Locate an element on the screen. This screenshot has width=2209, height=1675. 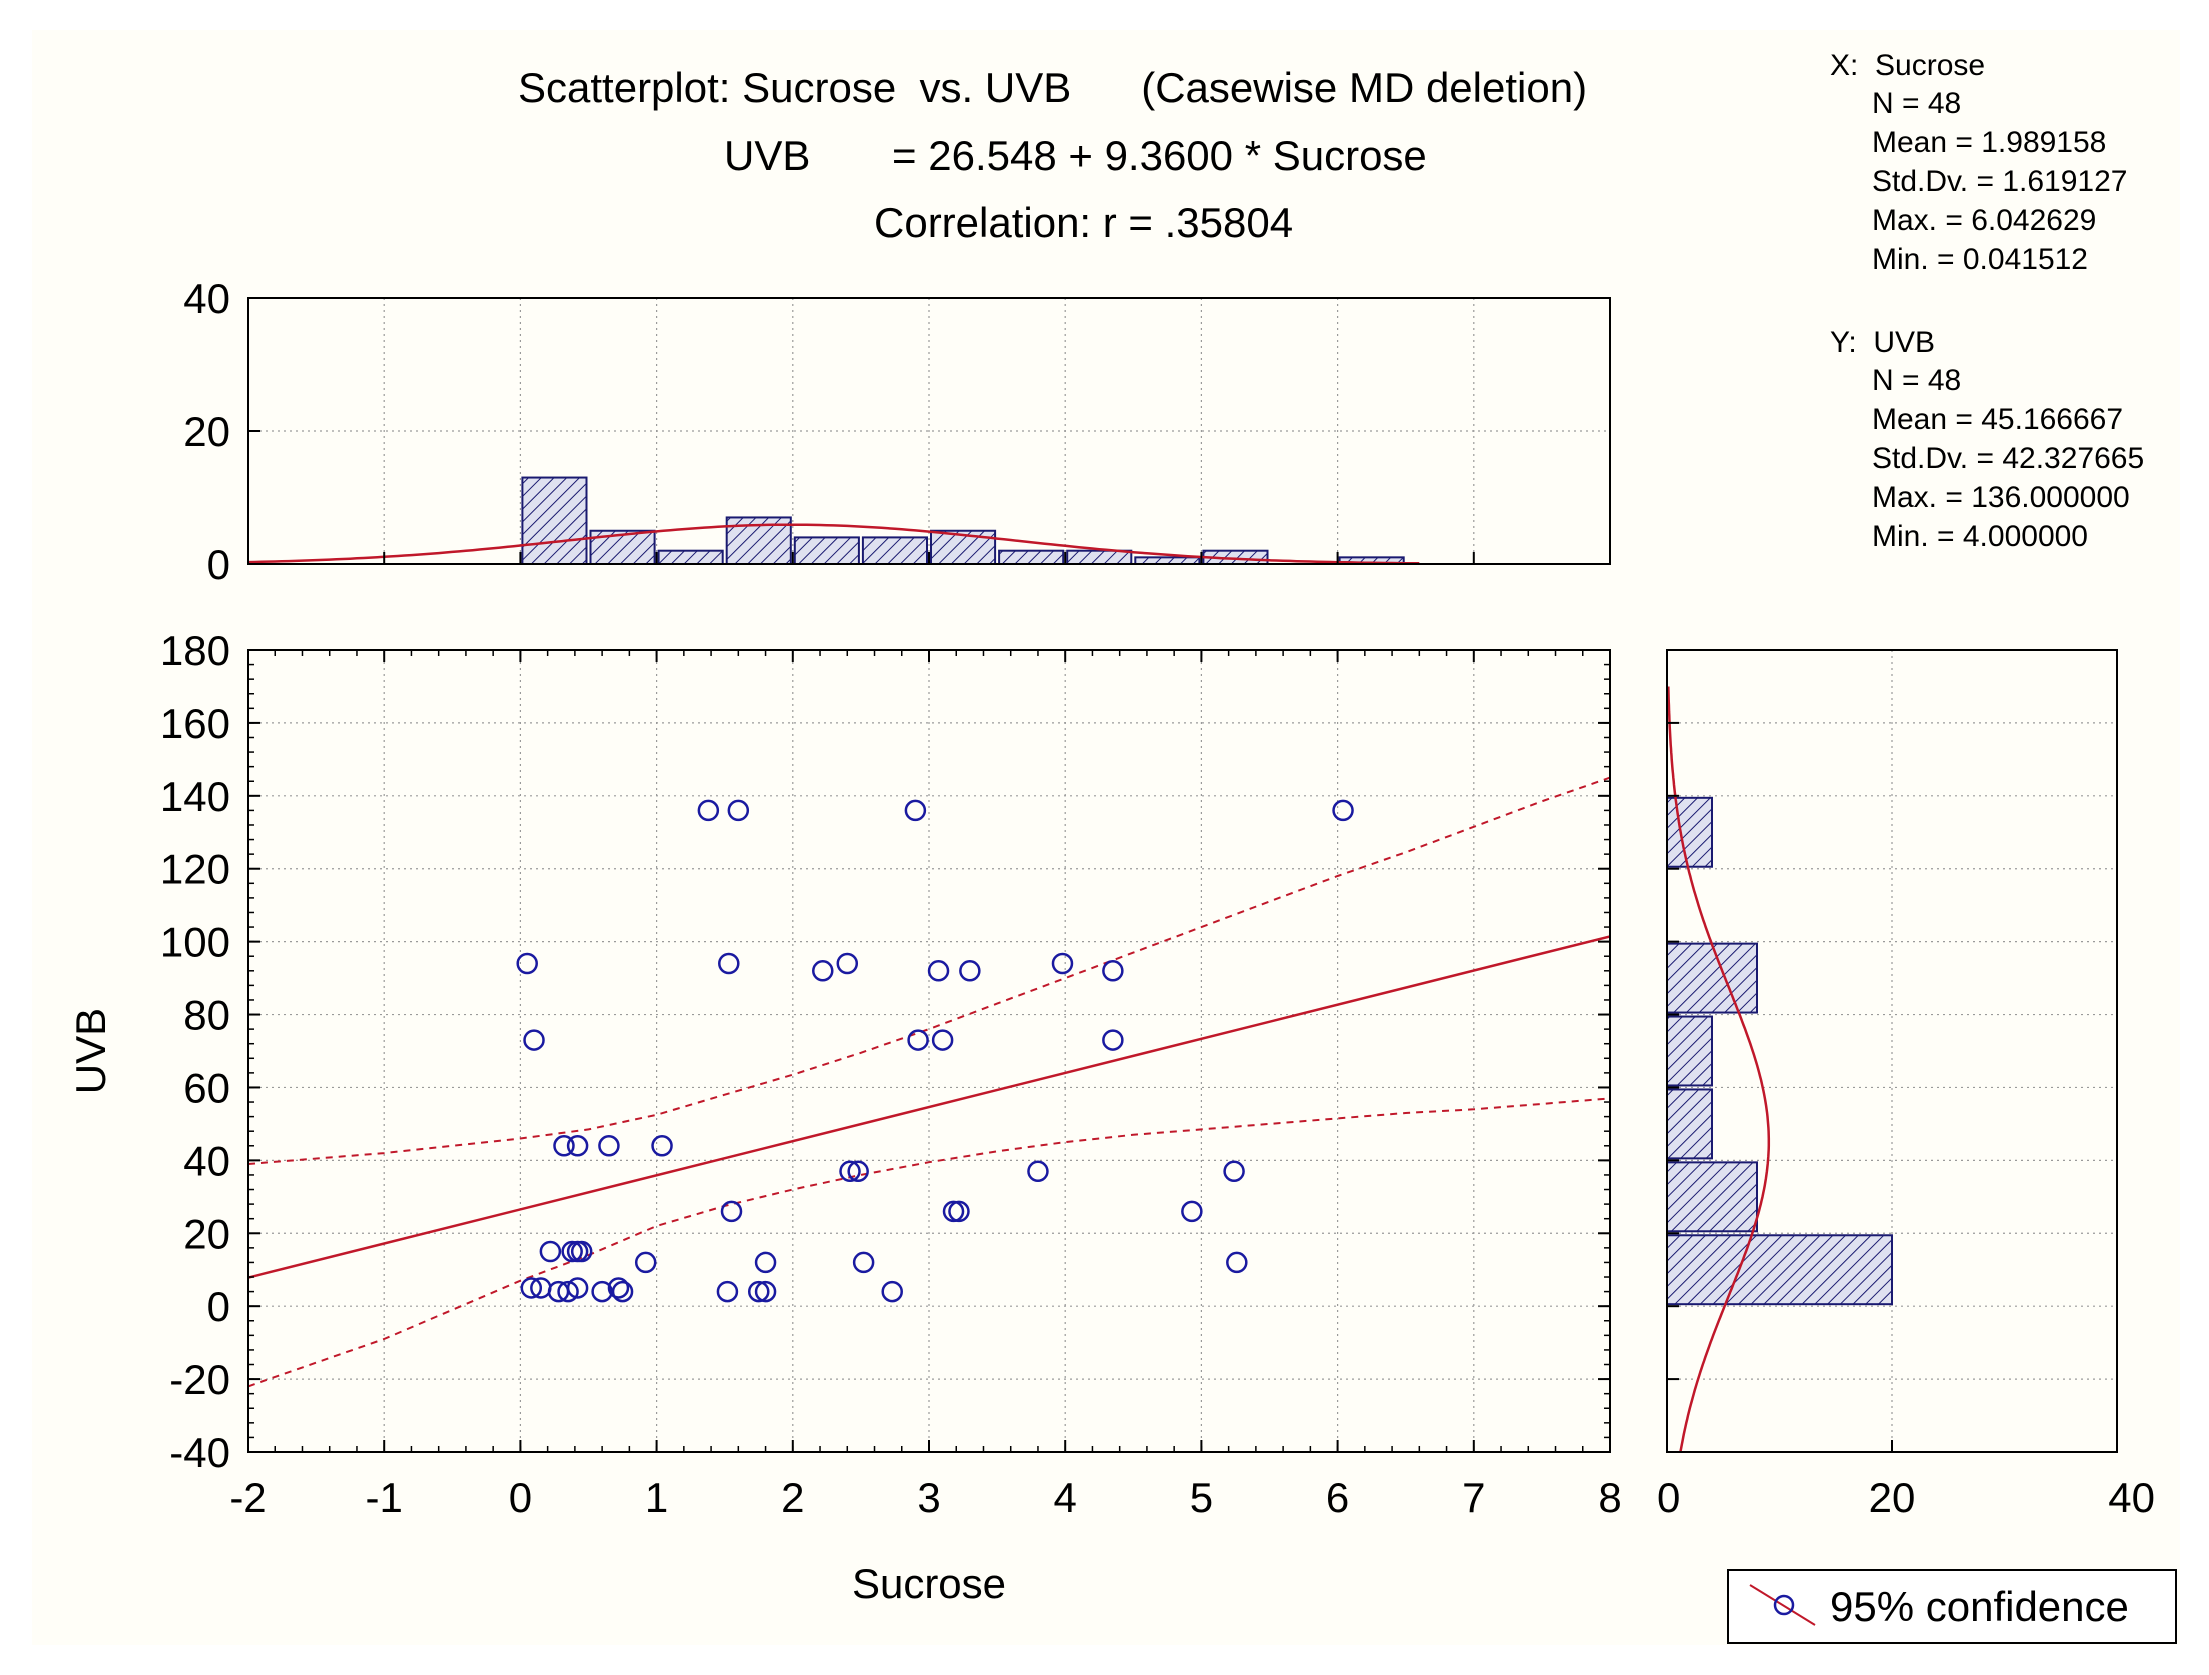
legend-marker-icon is located at coordinates (1784, 1605).